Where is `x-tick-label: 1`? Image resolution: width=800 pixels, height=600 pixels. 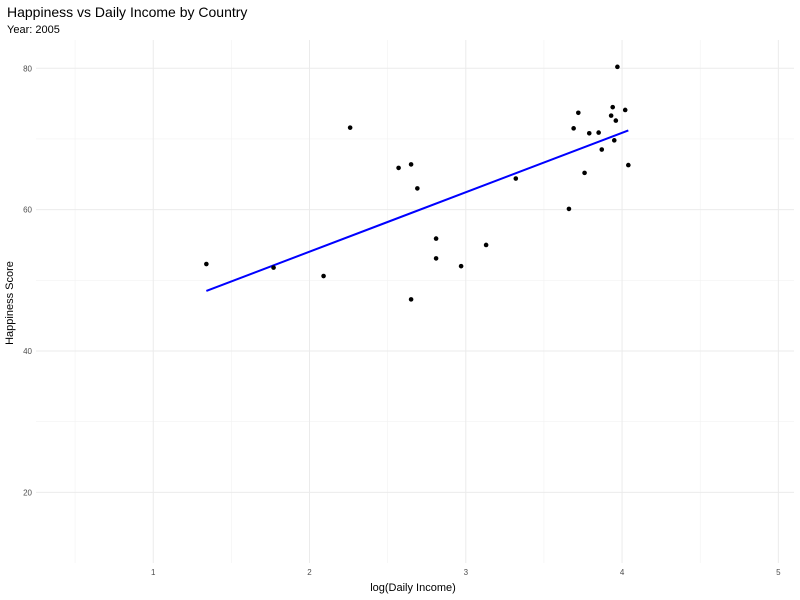 x-tick-label: 1 is located at coordinates (153, 572).